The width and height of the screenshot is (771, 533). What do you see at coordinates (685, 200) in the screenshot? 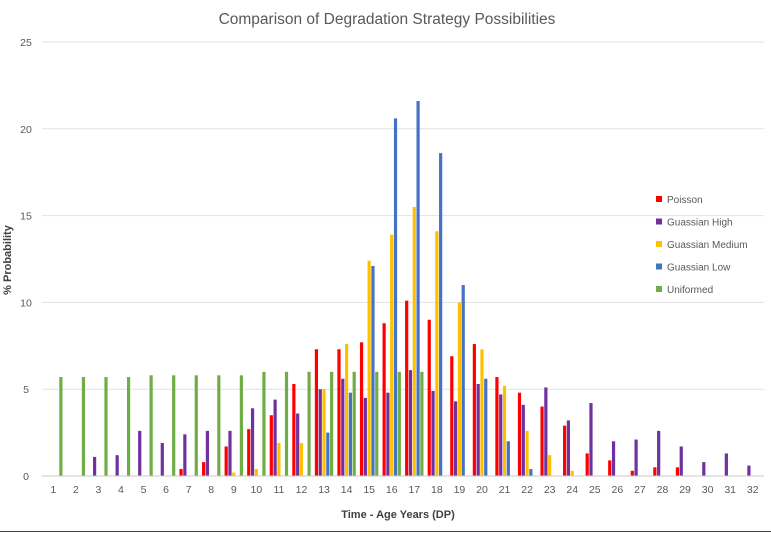
I see `legend-label: Poisson` at bounding box center [685, 200].